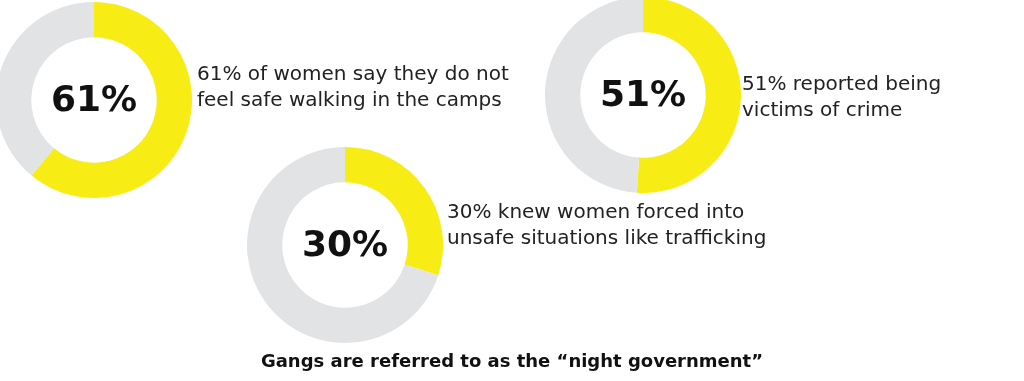  Describe the element at coordinates (94, 99) in the screenshot. I see `data-label: 61%` at that location.